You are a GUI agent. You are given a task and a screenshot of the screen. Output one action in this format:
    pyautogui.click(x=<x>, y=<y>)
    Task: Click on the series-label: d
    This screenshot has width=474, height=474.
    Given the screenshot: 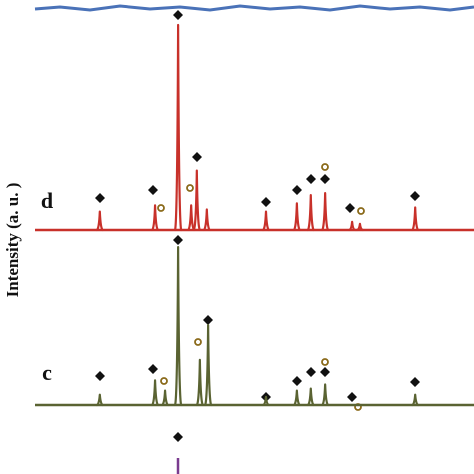 What is the action you would take?
    pyautogui.click(x=47, y=200)
    